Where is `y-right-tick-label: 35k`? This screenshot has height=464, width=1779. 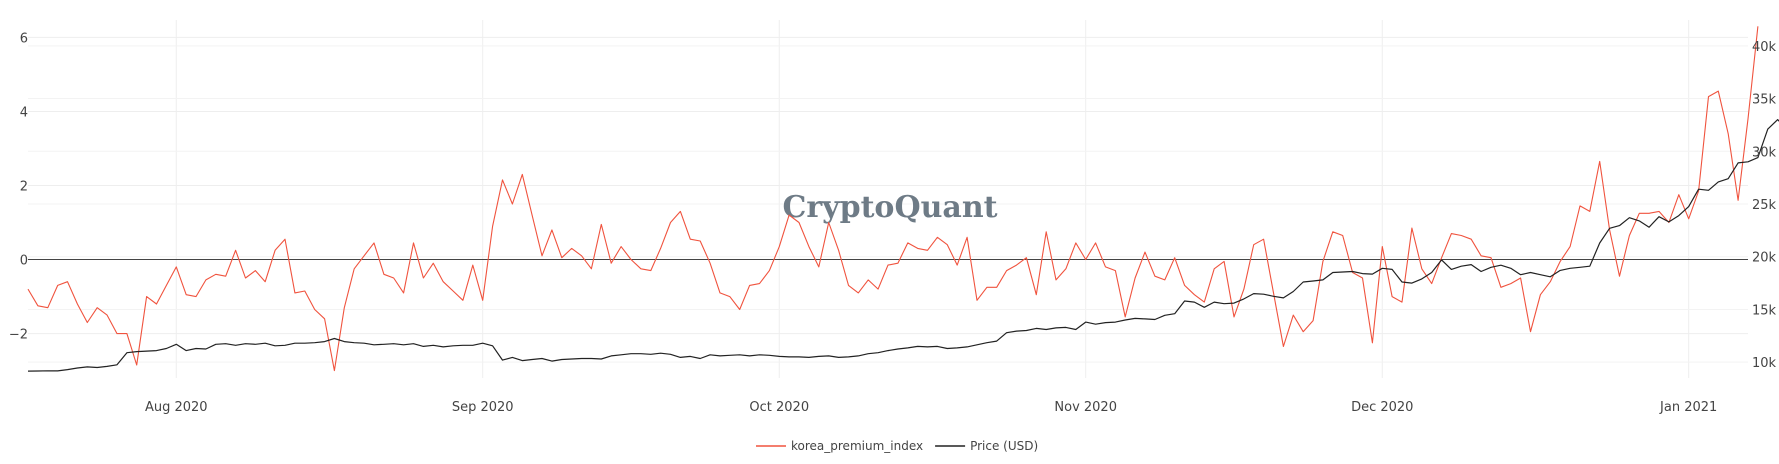
y-right-tick-label: 35k is located at coordinates (1764, 100).